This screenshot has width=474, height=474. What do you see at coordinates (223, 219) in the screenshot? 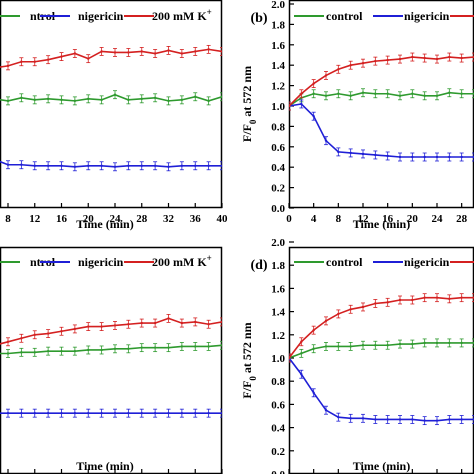
I see `x-tick-label: 40` at bounding box center [223, 219].